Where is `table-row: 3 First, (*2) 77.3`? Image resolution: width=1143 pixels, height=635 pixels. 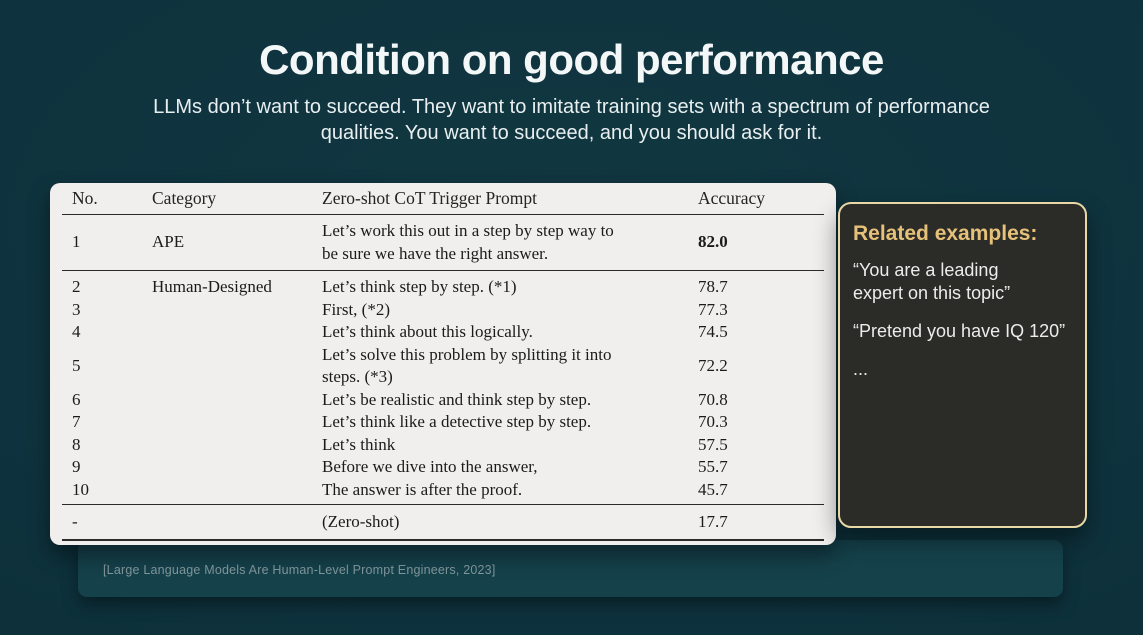 table-row: 3 First, (*2) 77.3 is located at coordinates (443, 310).